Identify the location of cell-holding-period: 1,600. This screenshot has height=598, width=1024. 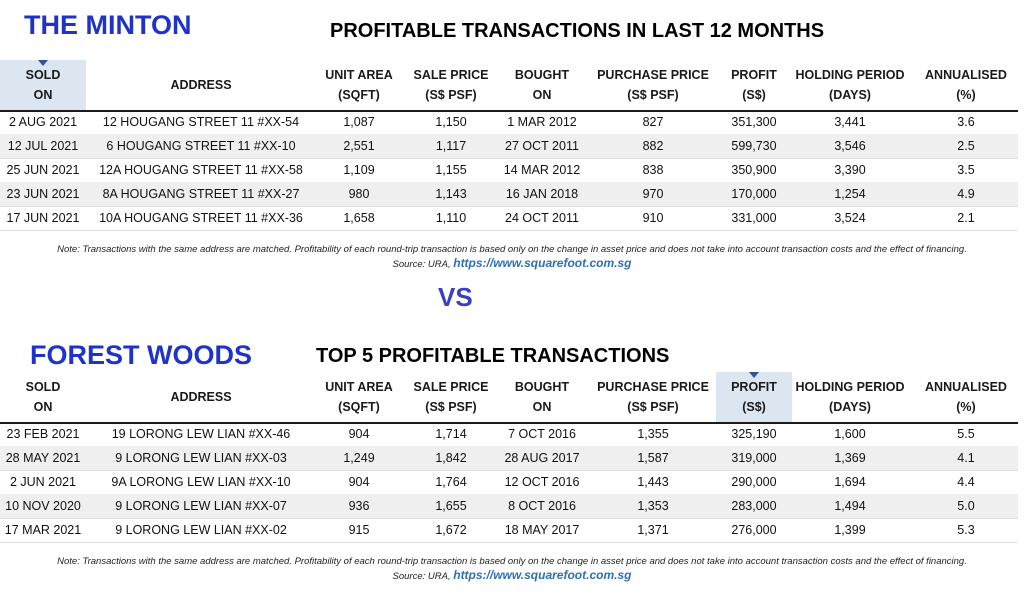
(850, 434).